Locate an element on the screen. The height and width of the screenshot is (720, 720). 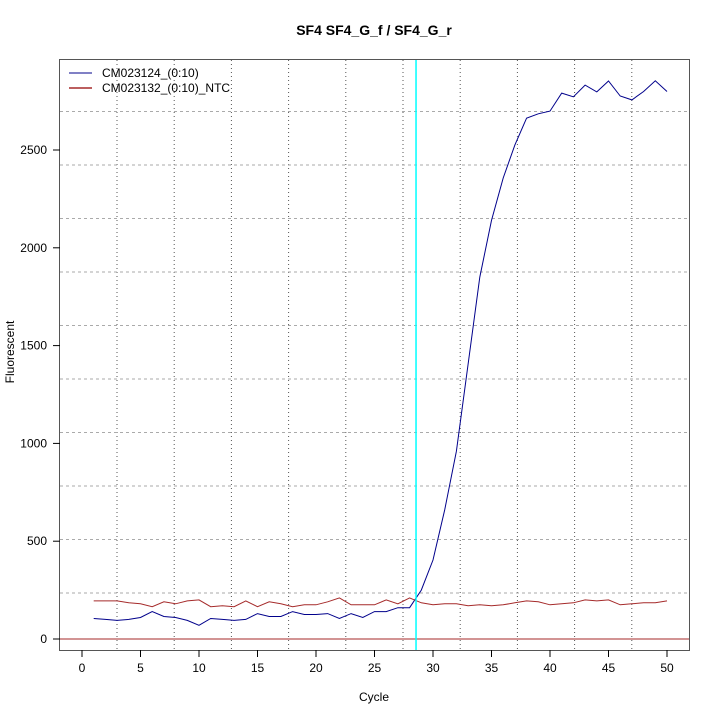
y-tick-label: 2500 is located at coordinates (33, 150).